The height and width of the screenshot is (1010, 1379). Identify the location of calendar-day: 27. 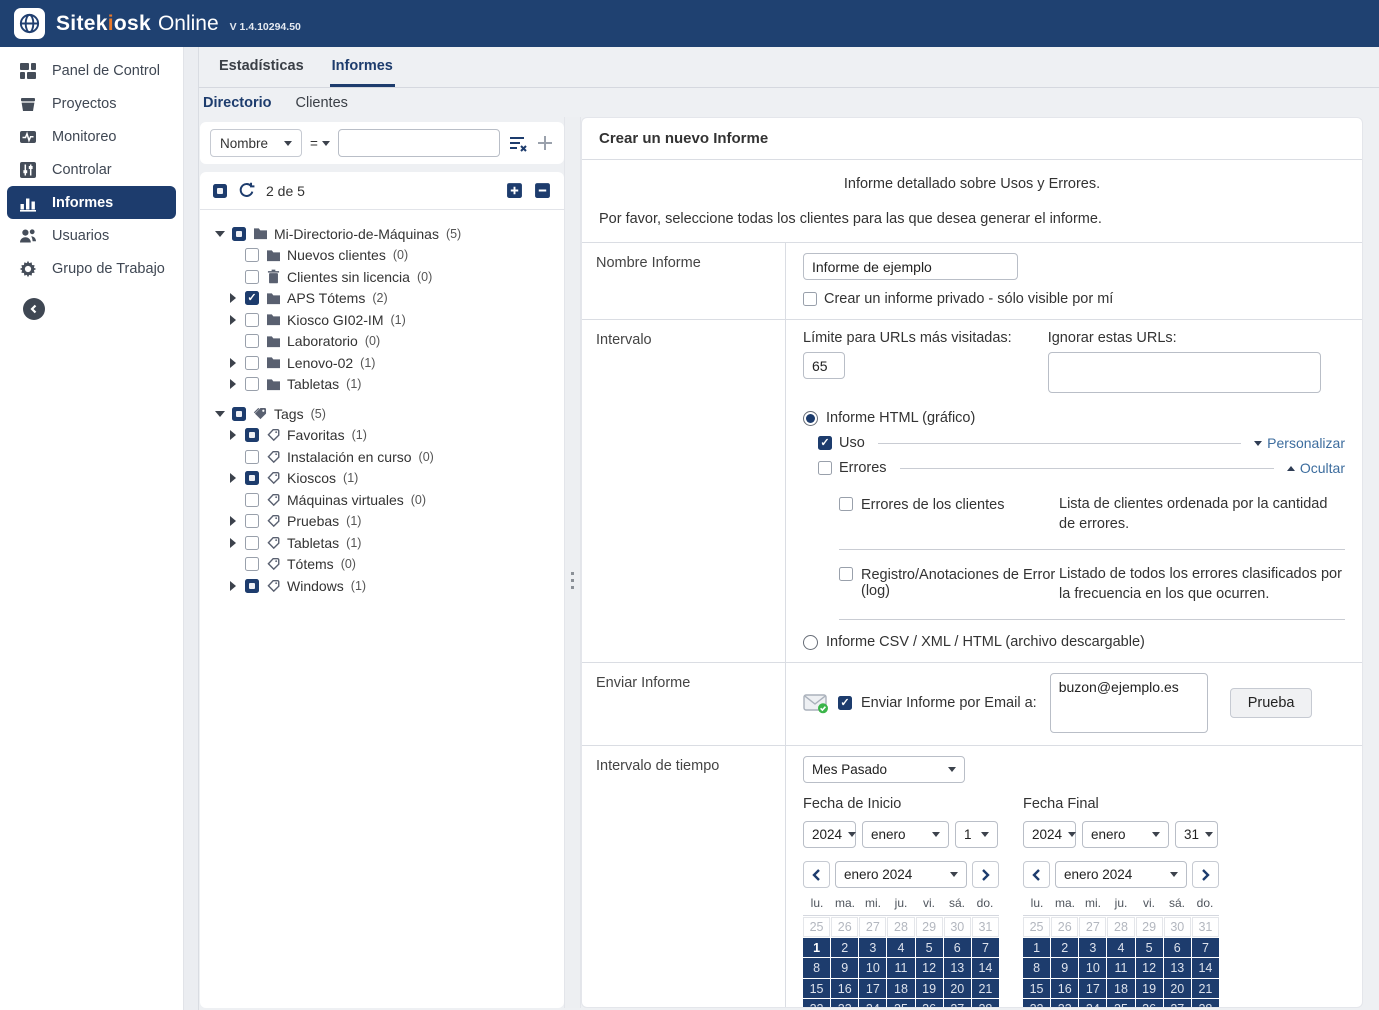
(1177, 1003).